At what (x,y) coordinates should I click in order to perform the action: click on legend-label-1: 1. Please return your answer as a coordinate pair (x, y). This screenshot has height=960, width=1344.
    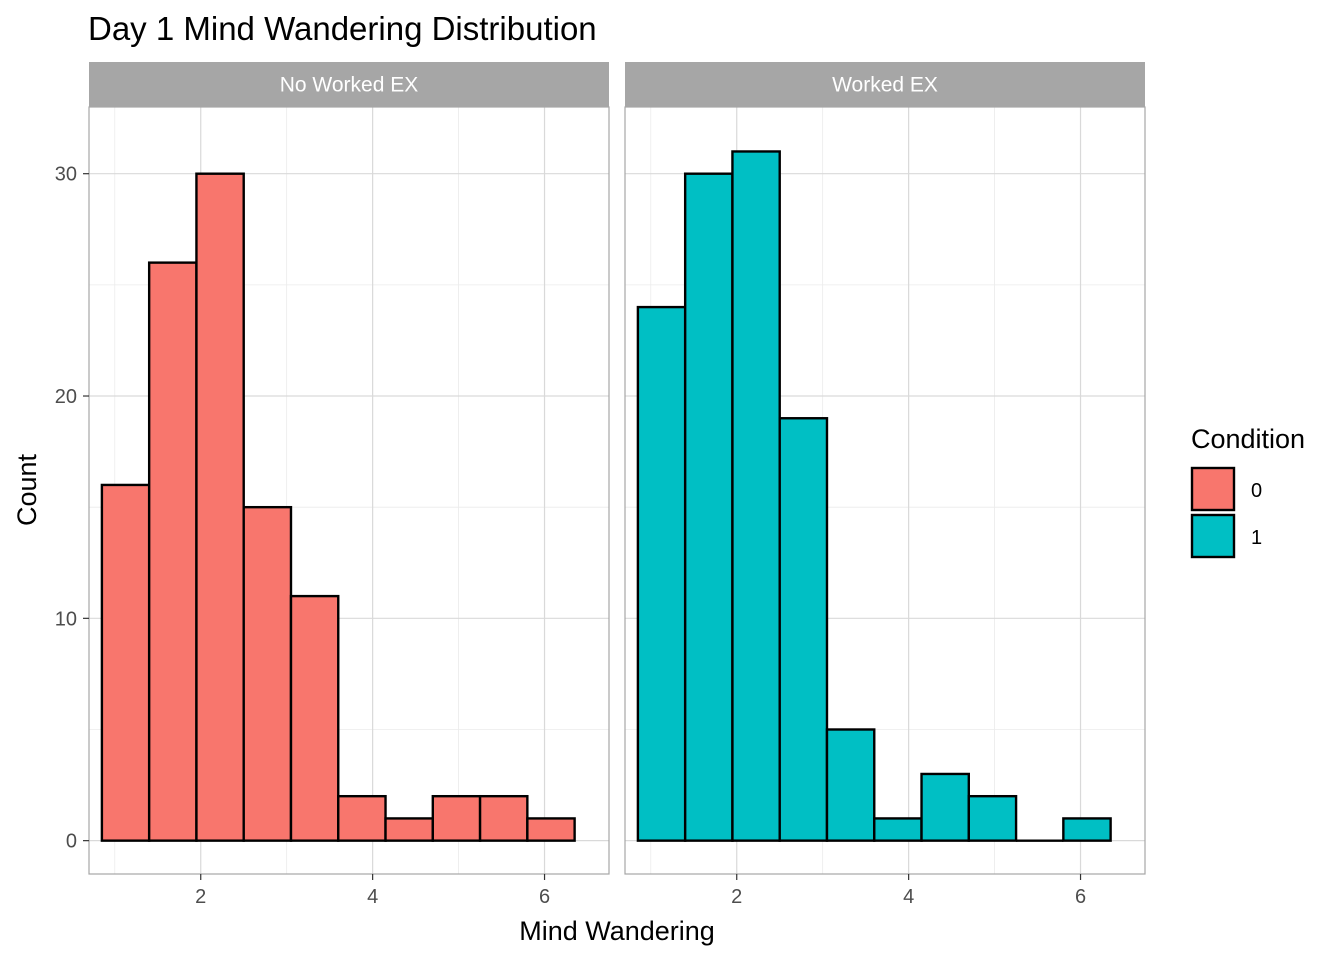
    Looking at the image, I should click on (1256, 538).